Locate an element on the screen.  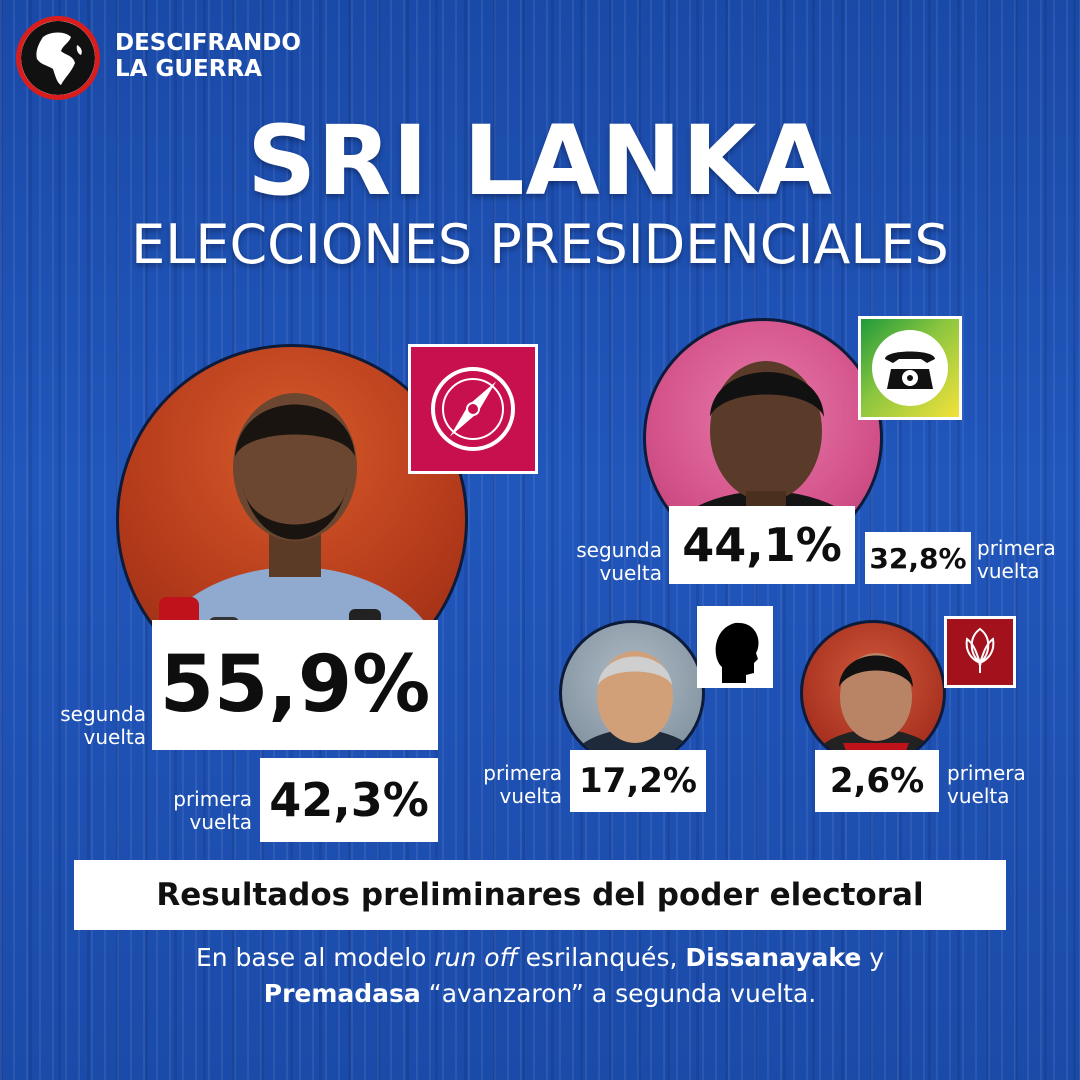
wickremesinghe-photo is located at coordinates (632, 693).